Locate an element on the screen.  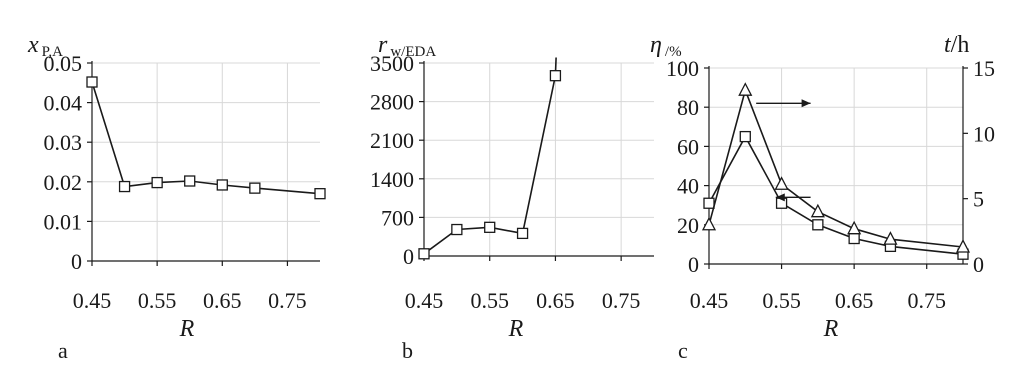
y-tick-label: 2100 is located at coordinates (392, 140).